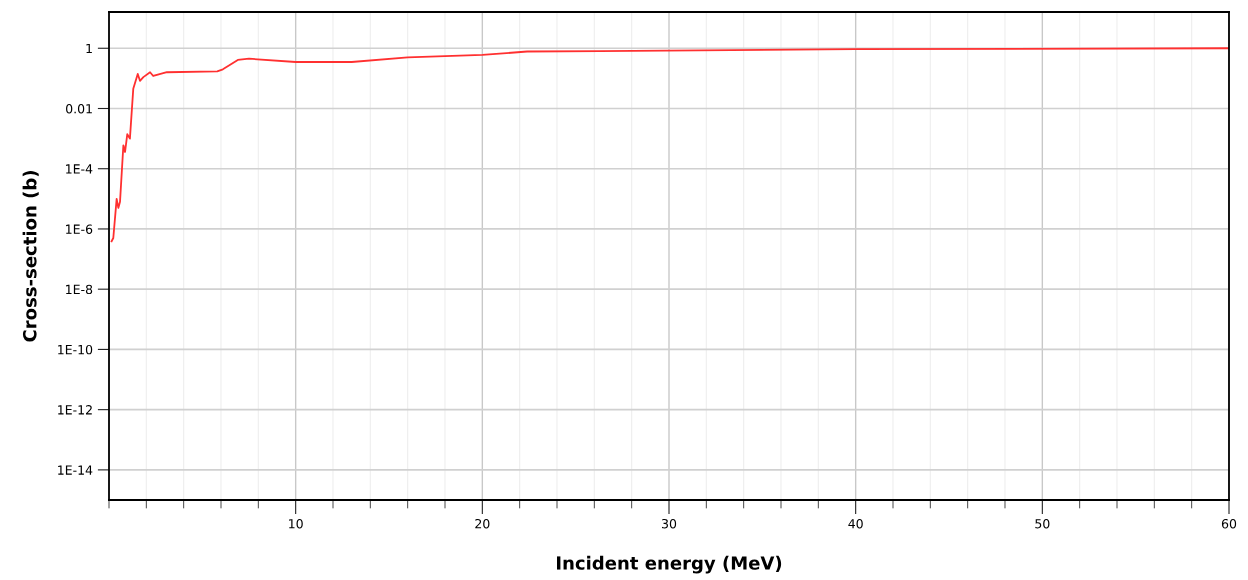 This screenshot has height=580, width=1248. Describe the element at coordinates (79, 108) in the screenshot. I see `y-tick-label: 0.01` at that location.